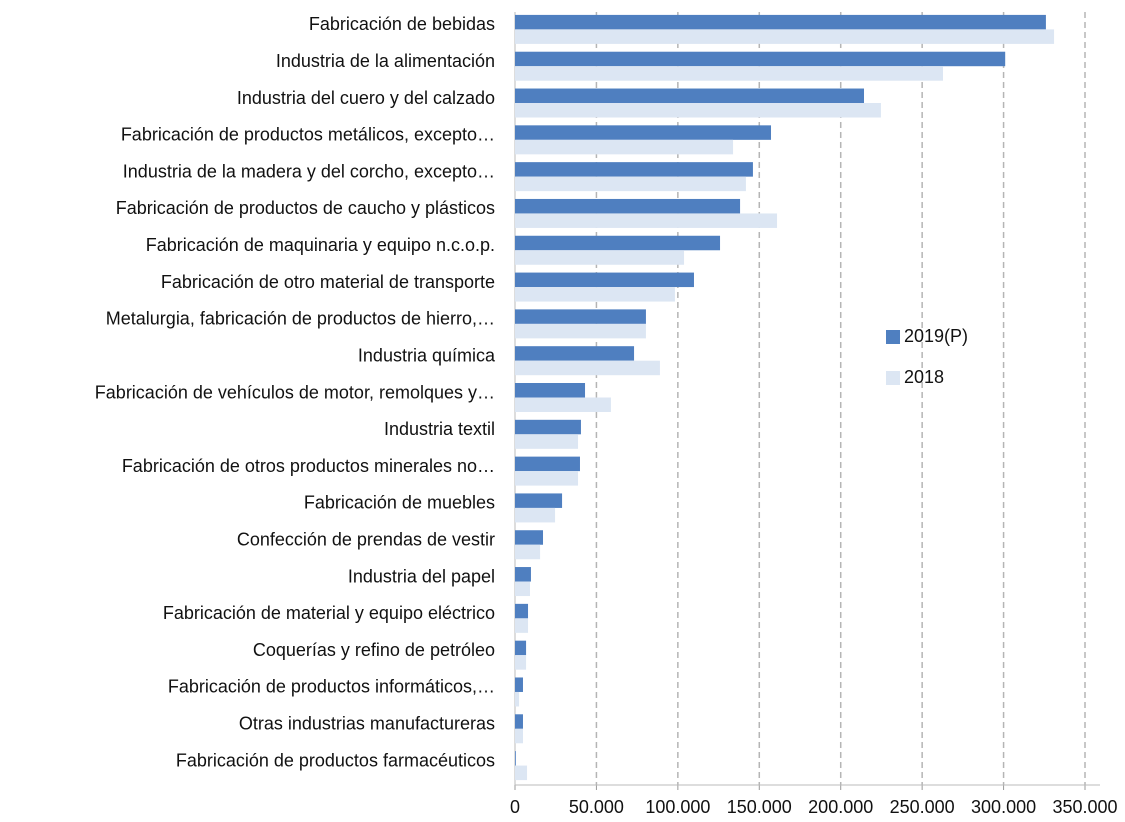 The image size is (1125, 822). I want to click on y-tick-label: Industria del papel, so click(421, 576).